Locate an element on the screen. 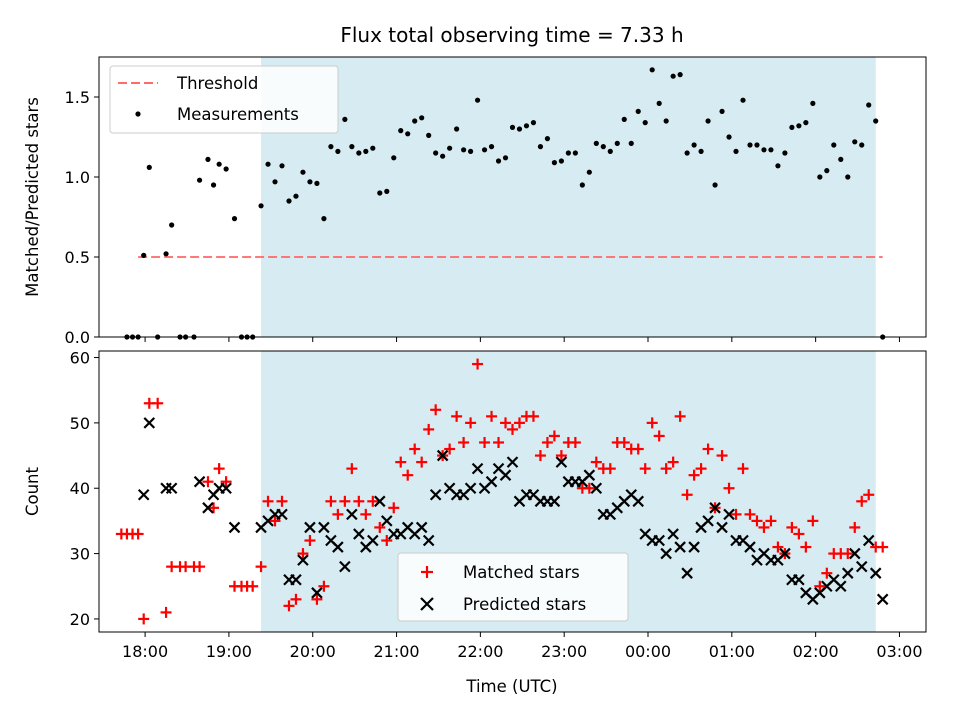  legend-matched-label: Matched stars is located at coordinates (521, 572).